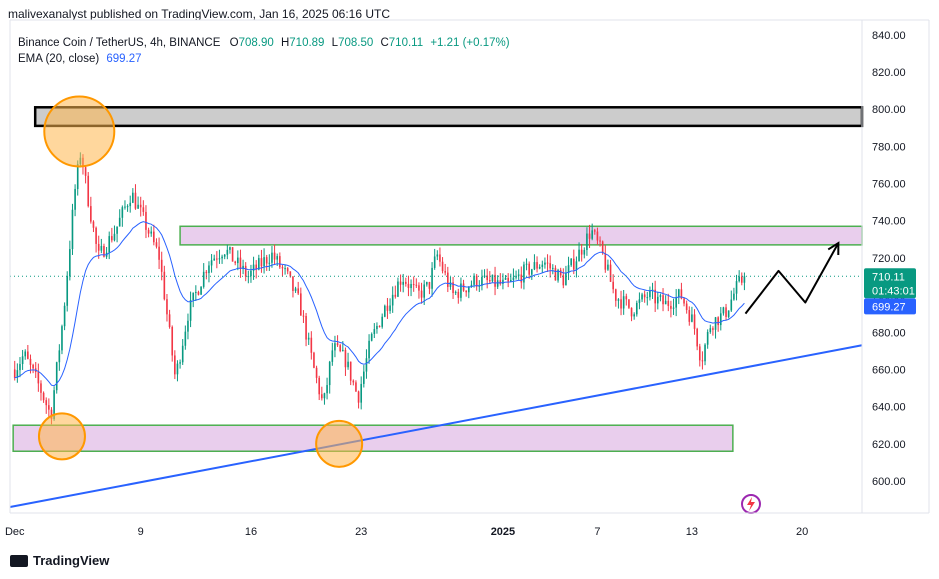  What do you see at coordinates (889, 73) in the screenshot?
I see `y-tick-label: 820.00` at bounding box center [889, 73].